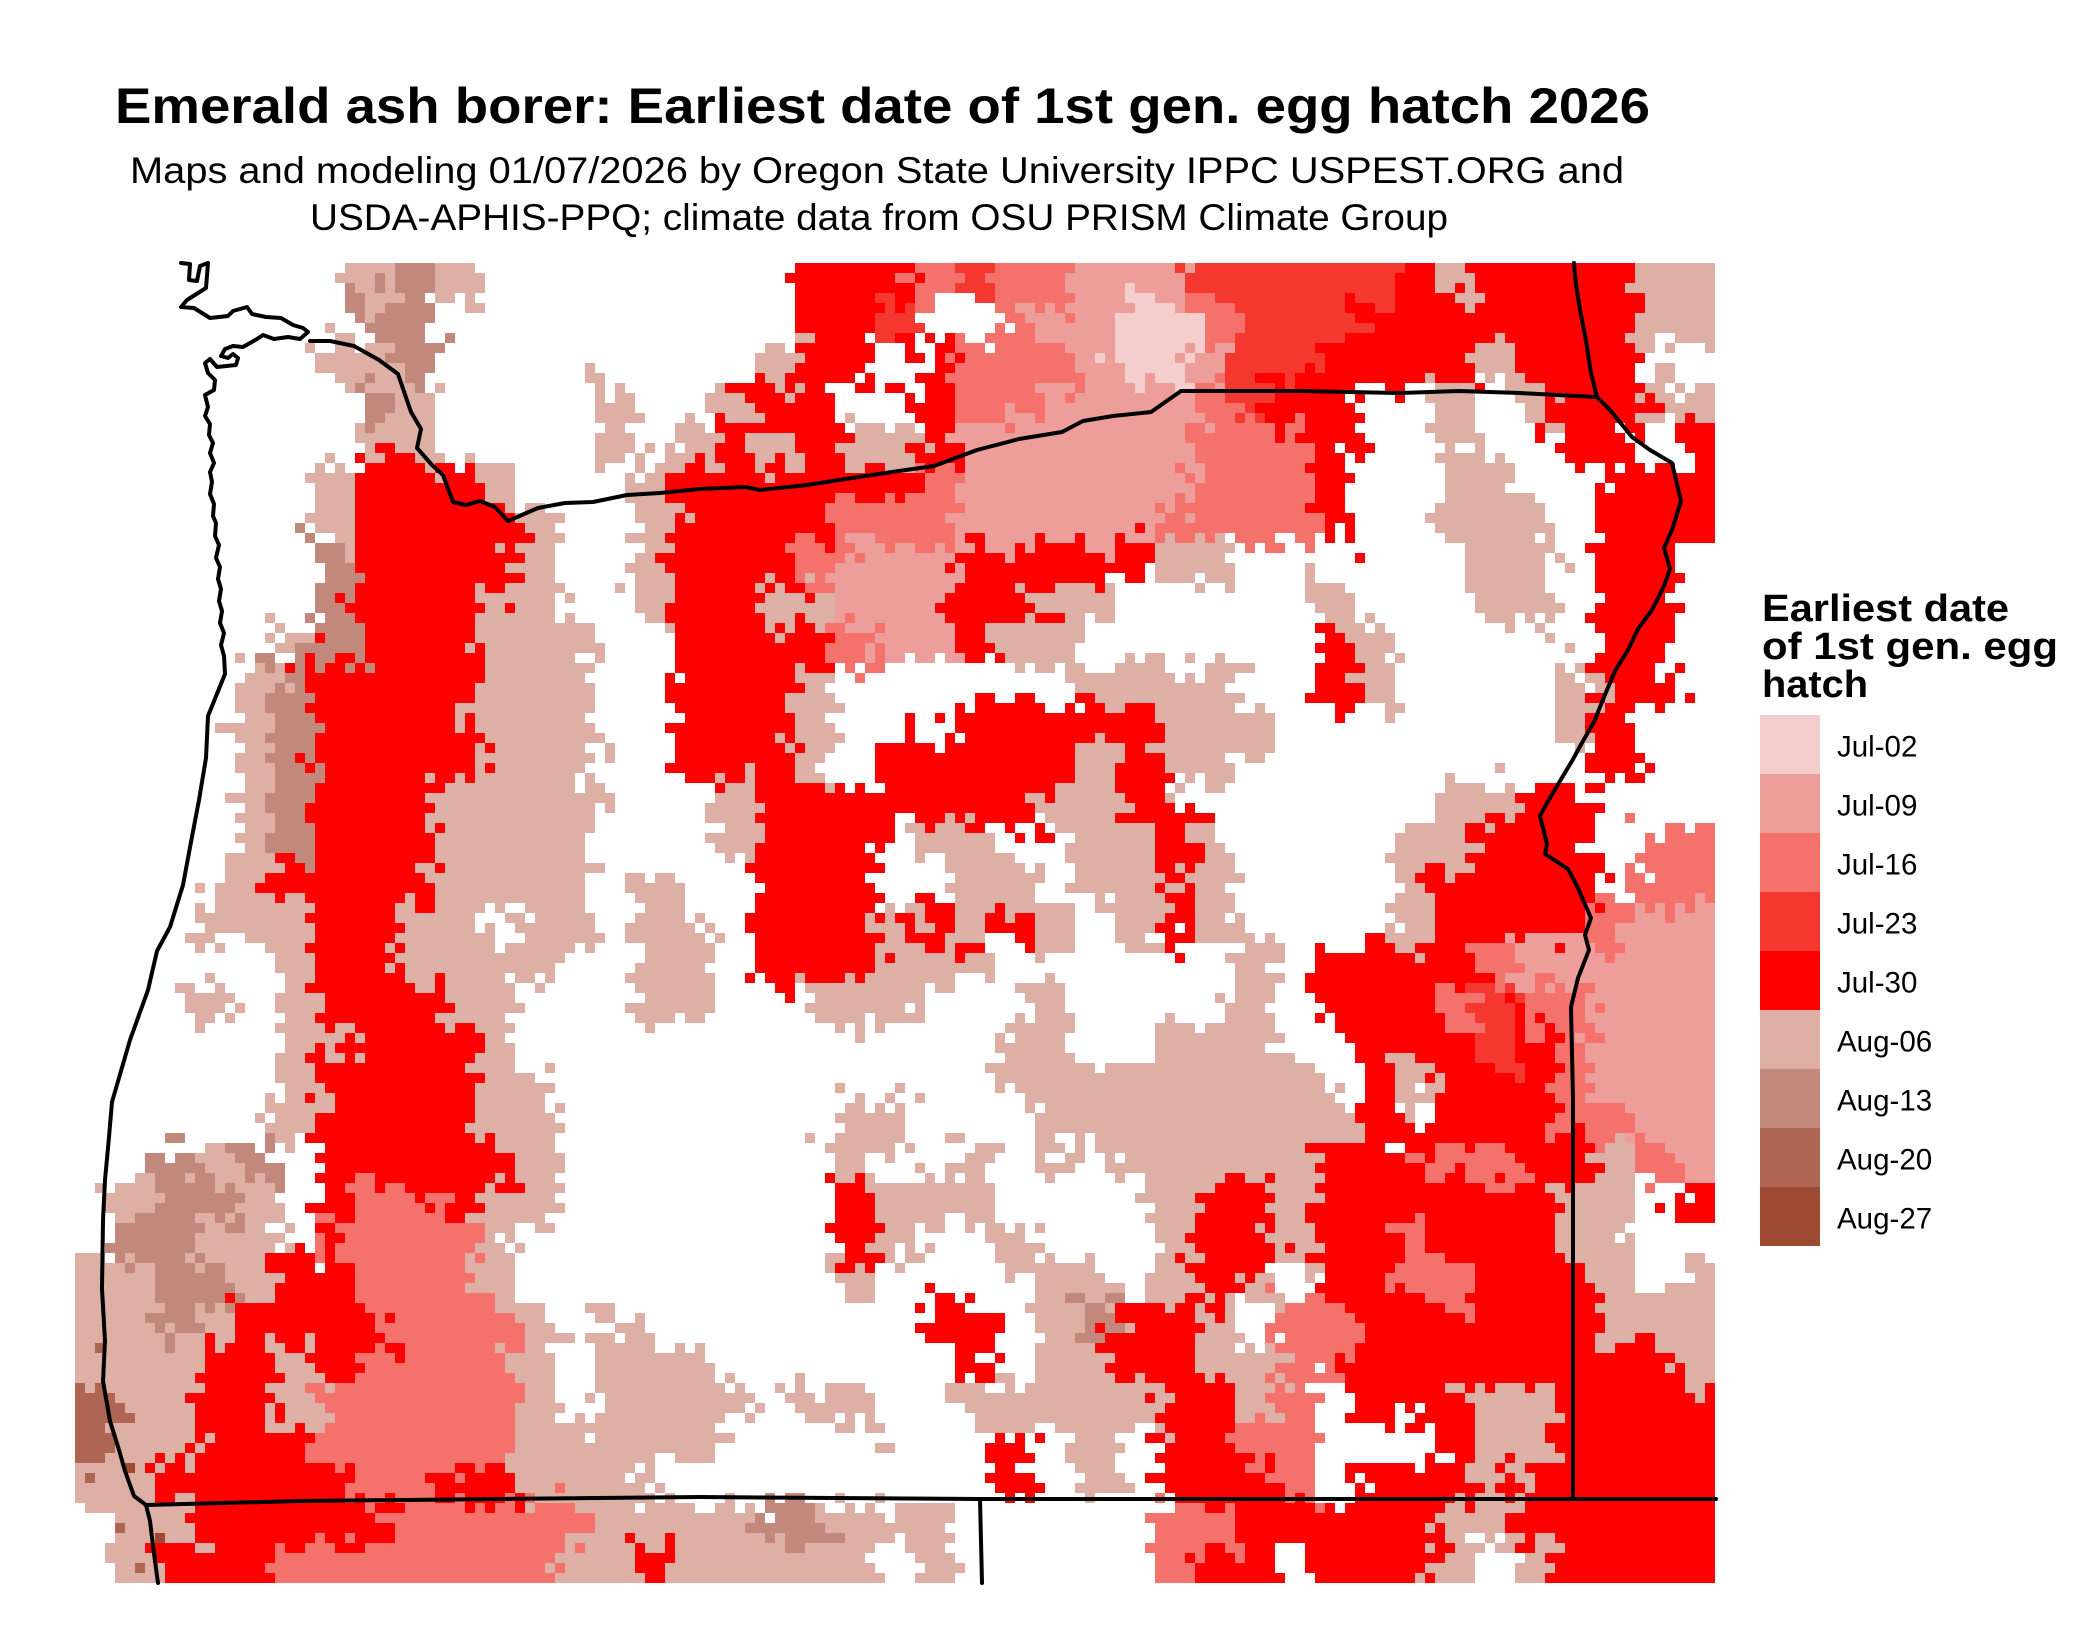 The width and height of the screenshot is (2100, 1645). I want to click on svg-text: Aug-20, so click(1884, 1160).